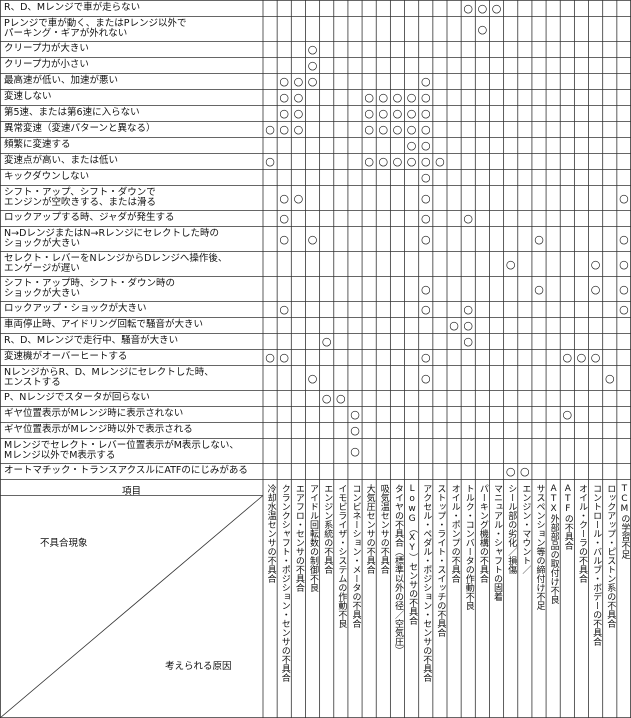 The image size is (631, 718). I want to click on symptom: ロックアップ・ショックが大きい, so click(75, 309).